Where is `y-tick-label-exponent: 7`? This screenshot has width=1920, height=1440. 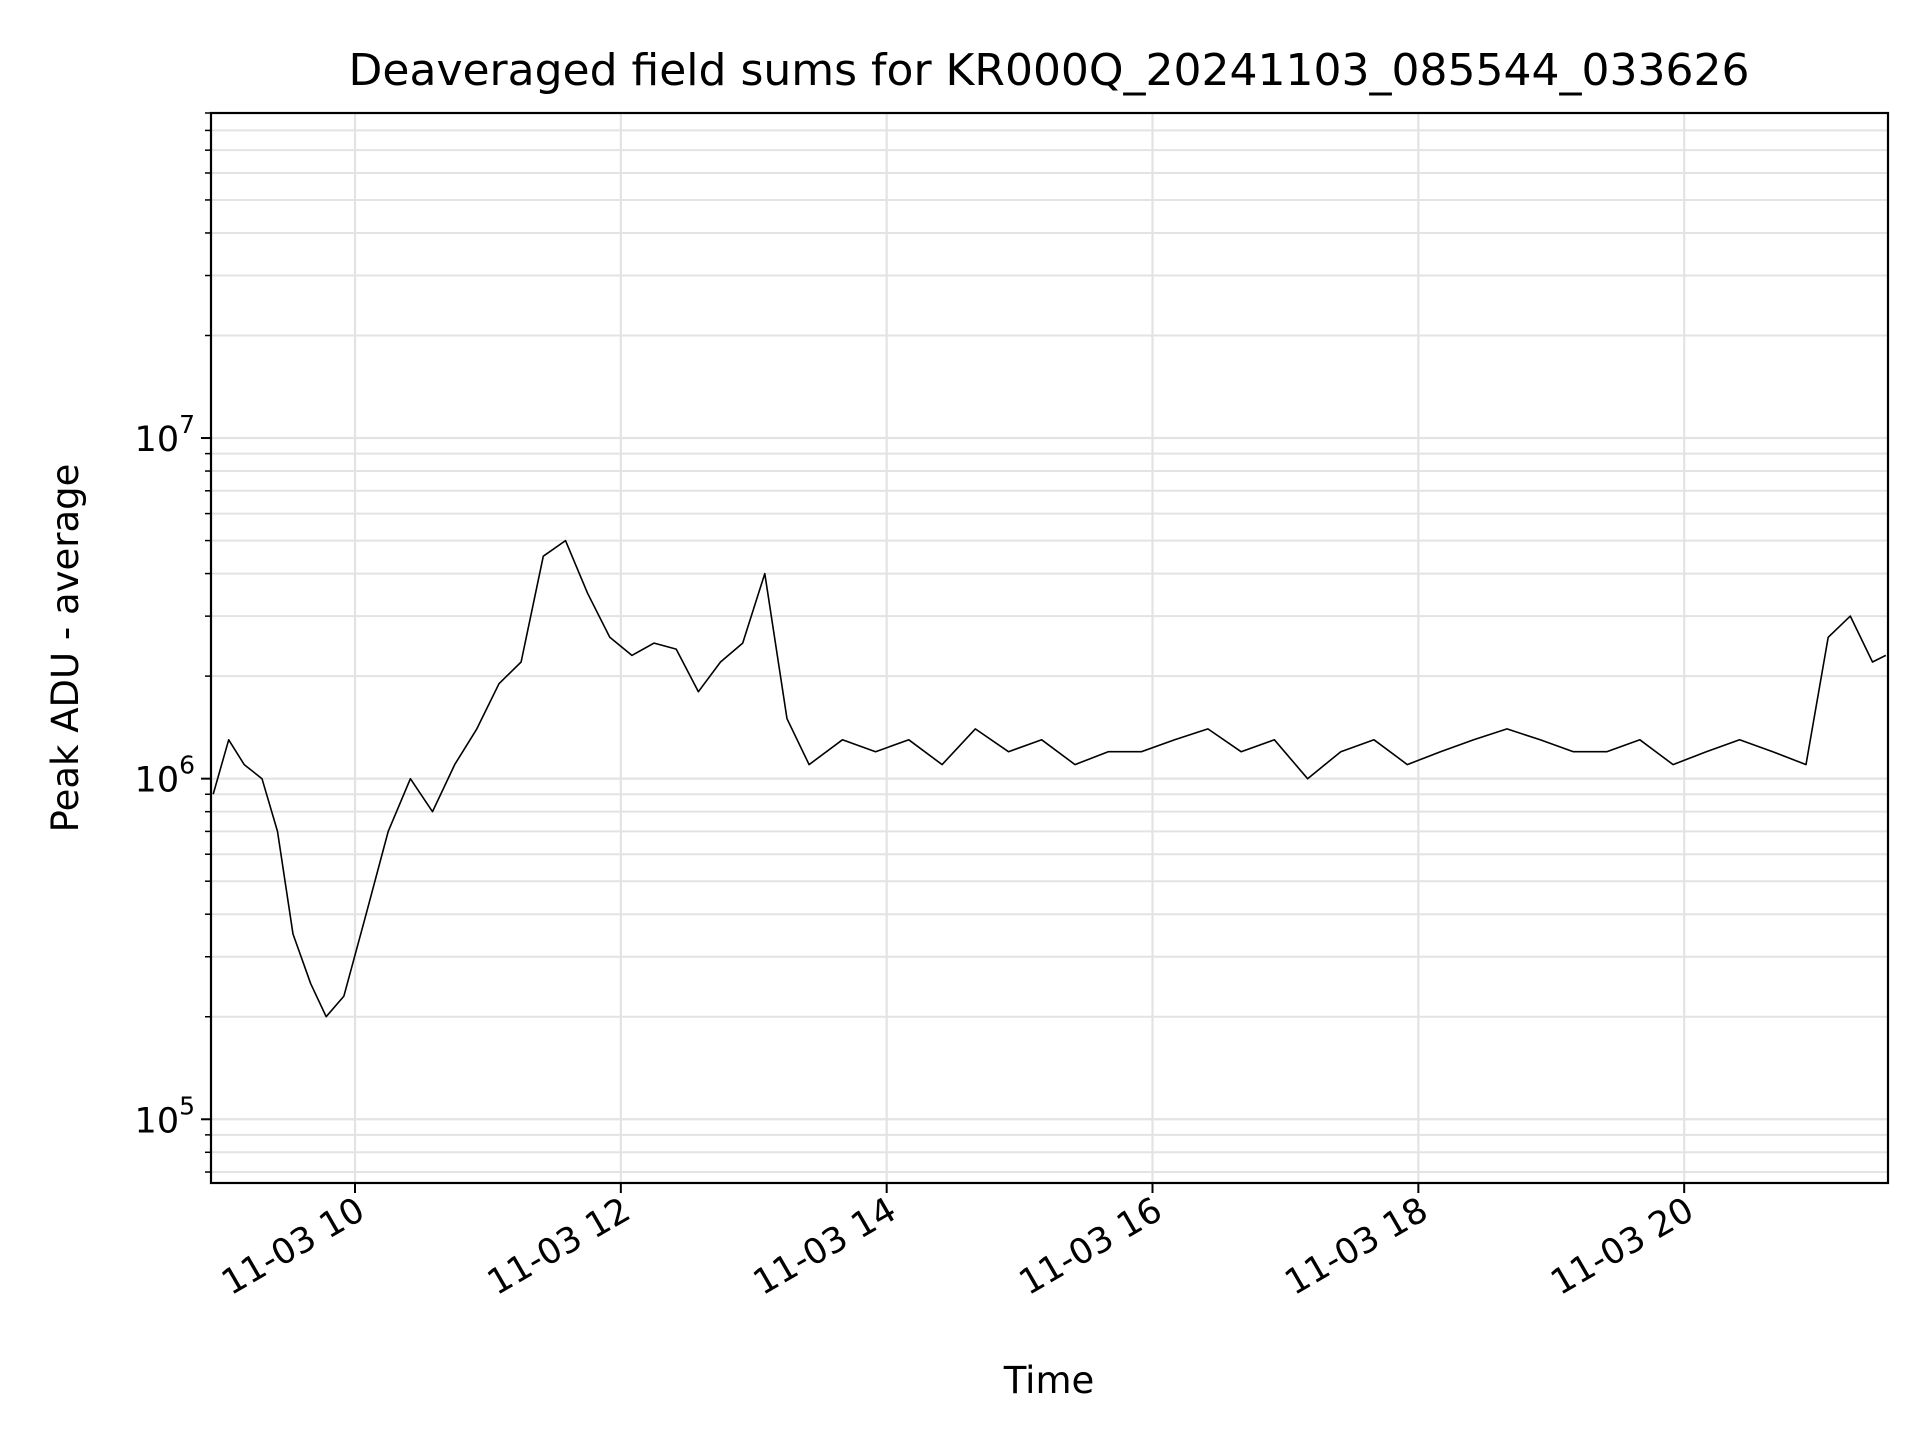
y-tick-label-exponent: 7 is located at coordinates (187, 424).